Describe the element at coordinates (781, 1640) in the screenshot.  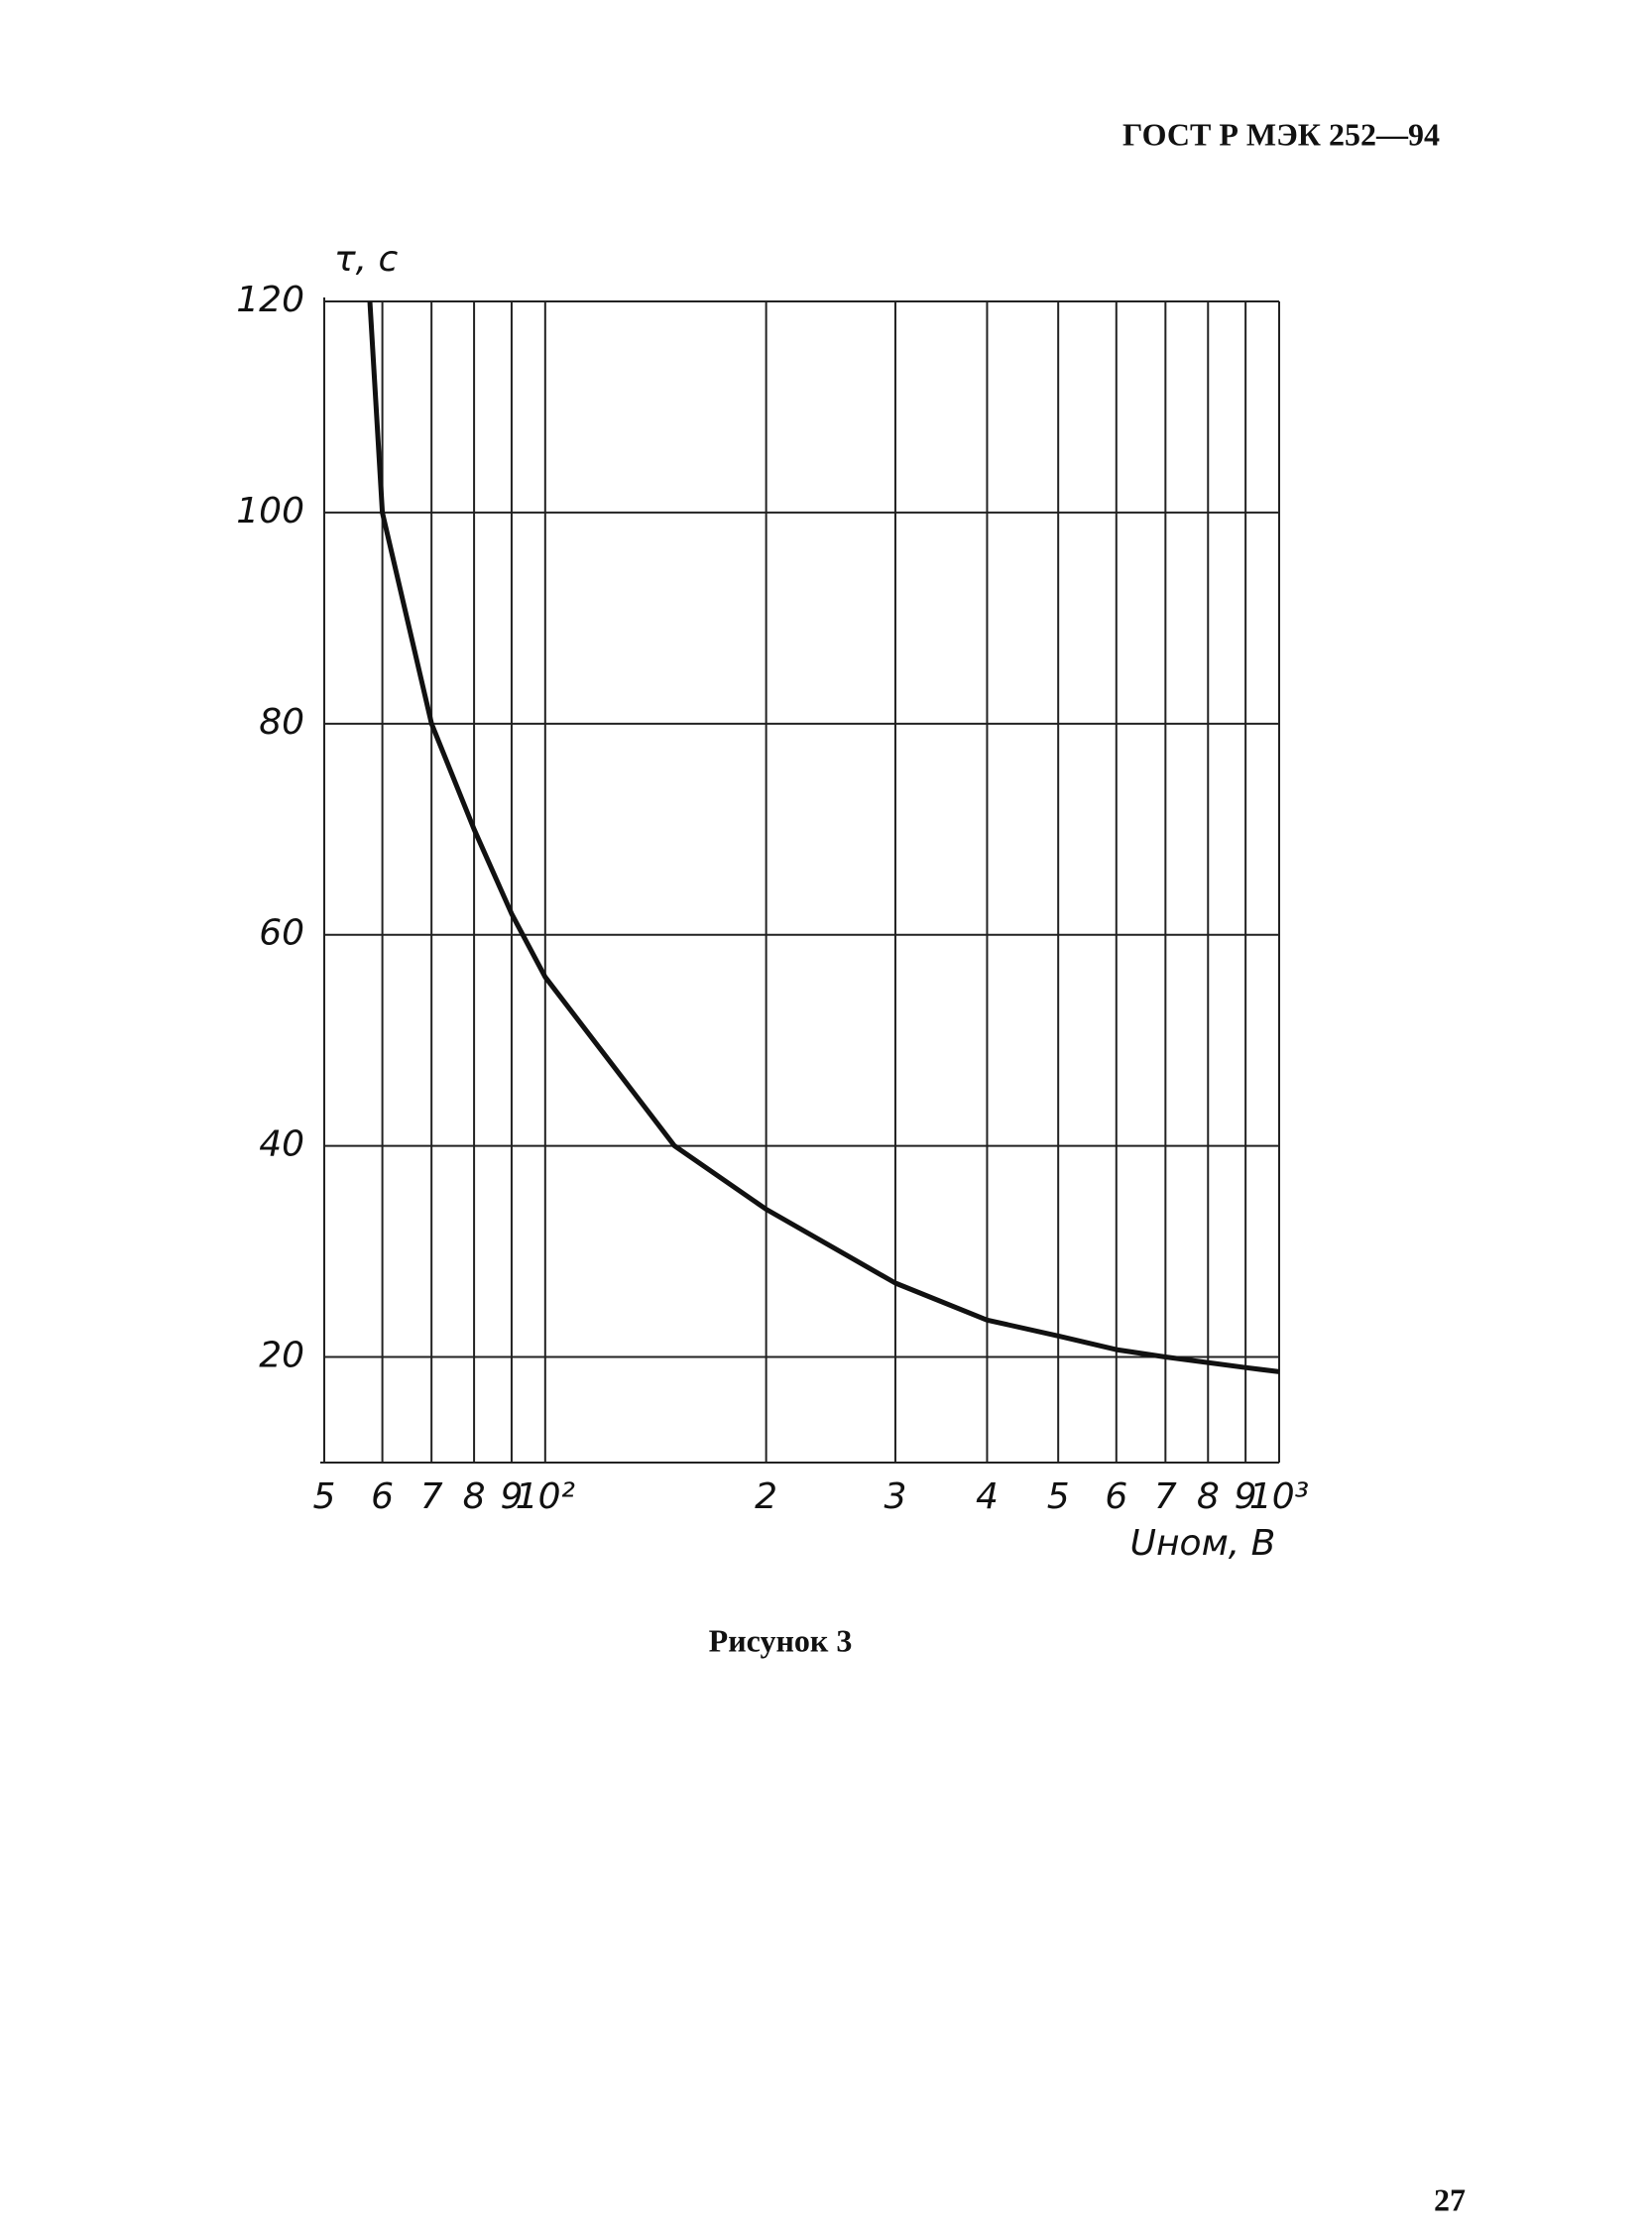
I see `caption: Рисунок 3` at that location.